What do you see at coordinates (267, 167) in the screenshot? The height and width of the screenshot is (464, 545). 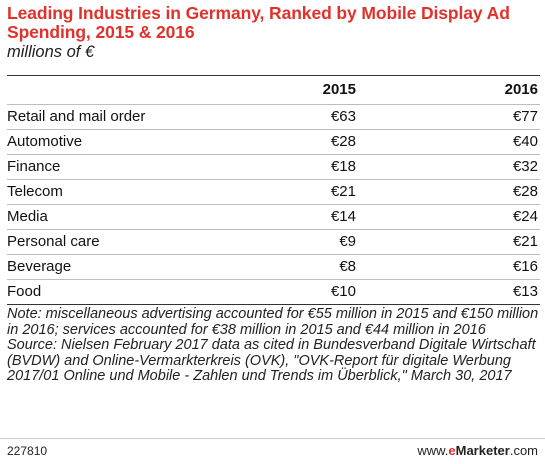 I see `value-2015: €18` at bounding box center [267, 167].